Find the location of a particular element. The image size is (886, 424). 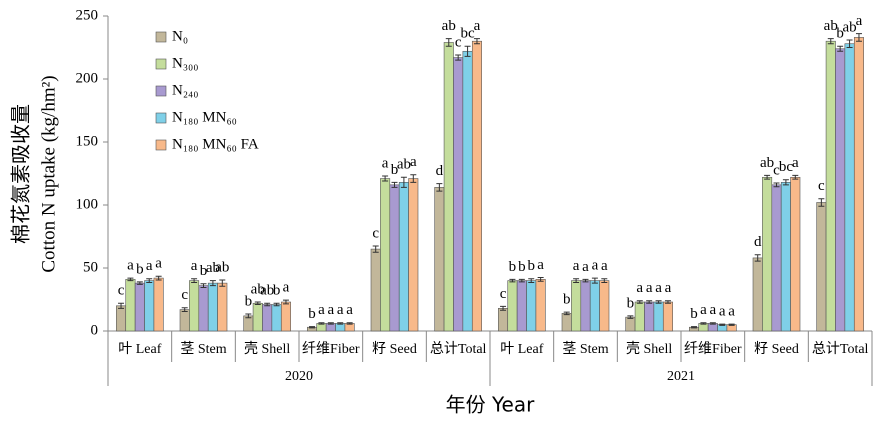

y-tick-label: 150 is located at coordinates (87, 141).